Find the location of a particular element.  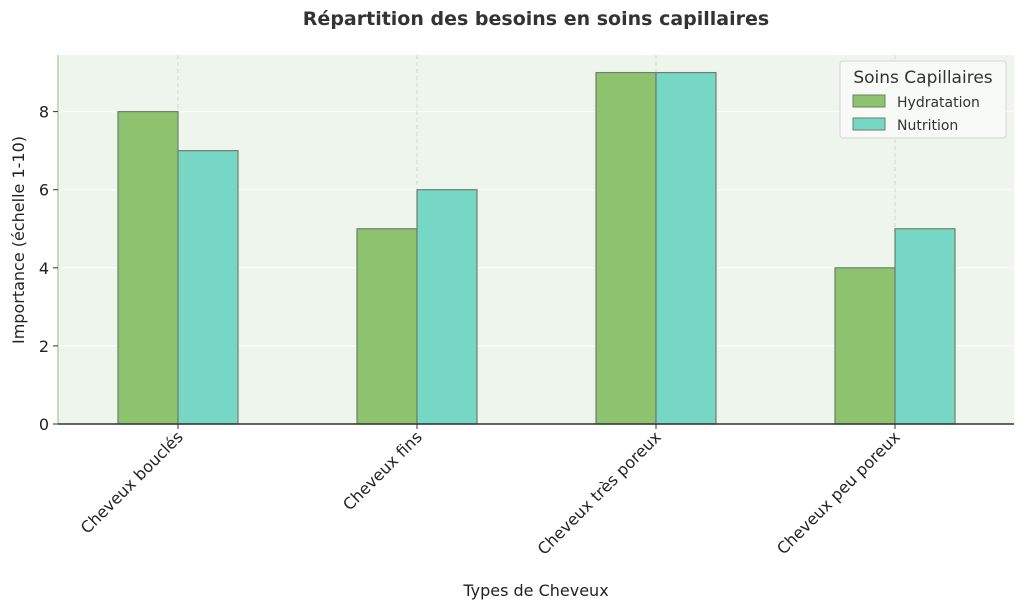

bar-nutrition-cheveux-peu-poreux is located at coordinates (925, 326).